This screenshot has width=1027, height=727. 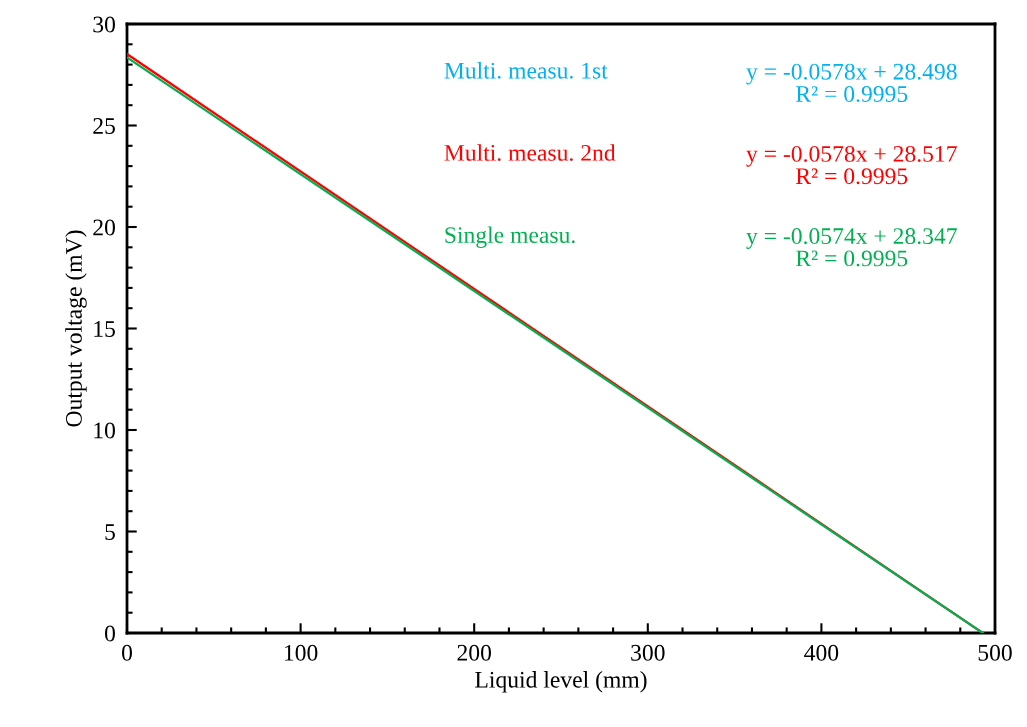 What do you see at coordinates (104, 126) in the screenshot?
I see `y-tick-label: 25` at bounding box center [104, 126].